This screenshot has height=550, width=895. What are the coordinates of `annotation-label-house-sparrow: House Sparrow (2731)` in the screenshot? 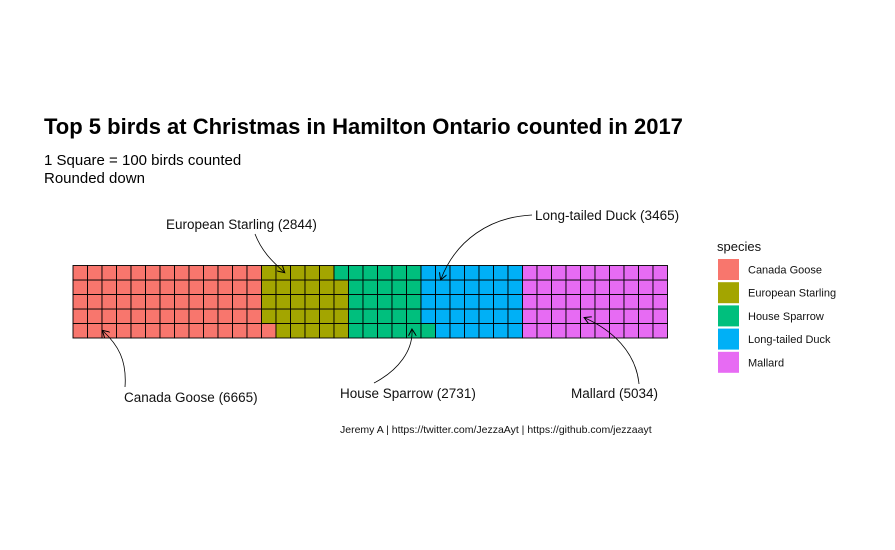 It's located at (408, 393).